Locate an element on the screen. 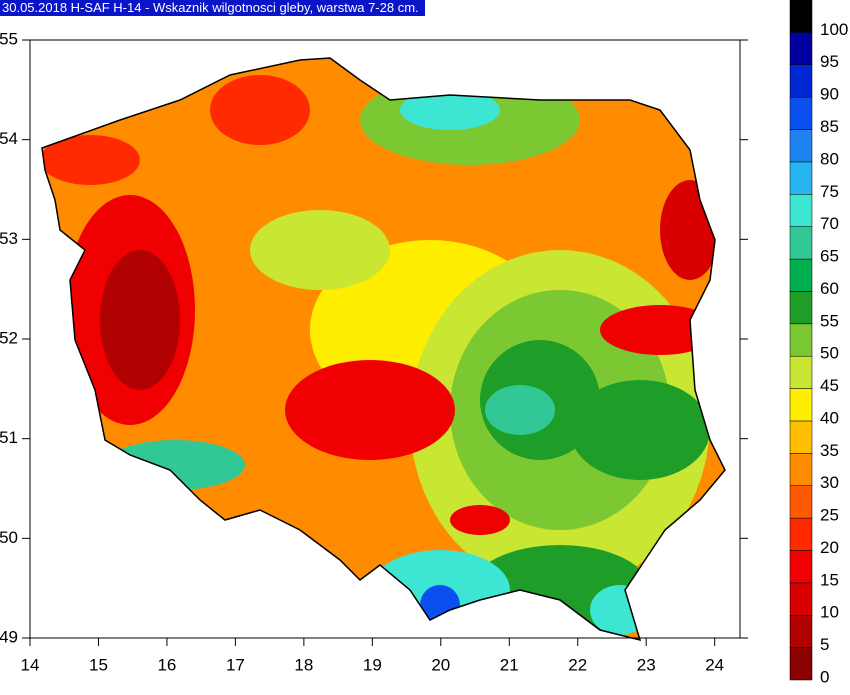 This screenshot has width=850, height=695. y-tick-label: 52 is located at coordinates (9, 337).